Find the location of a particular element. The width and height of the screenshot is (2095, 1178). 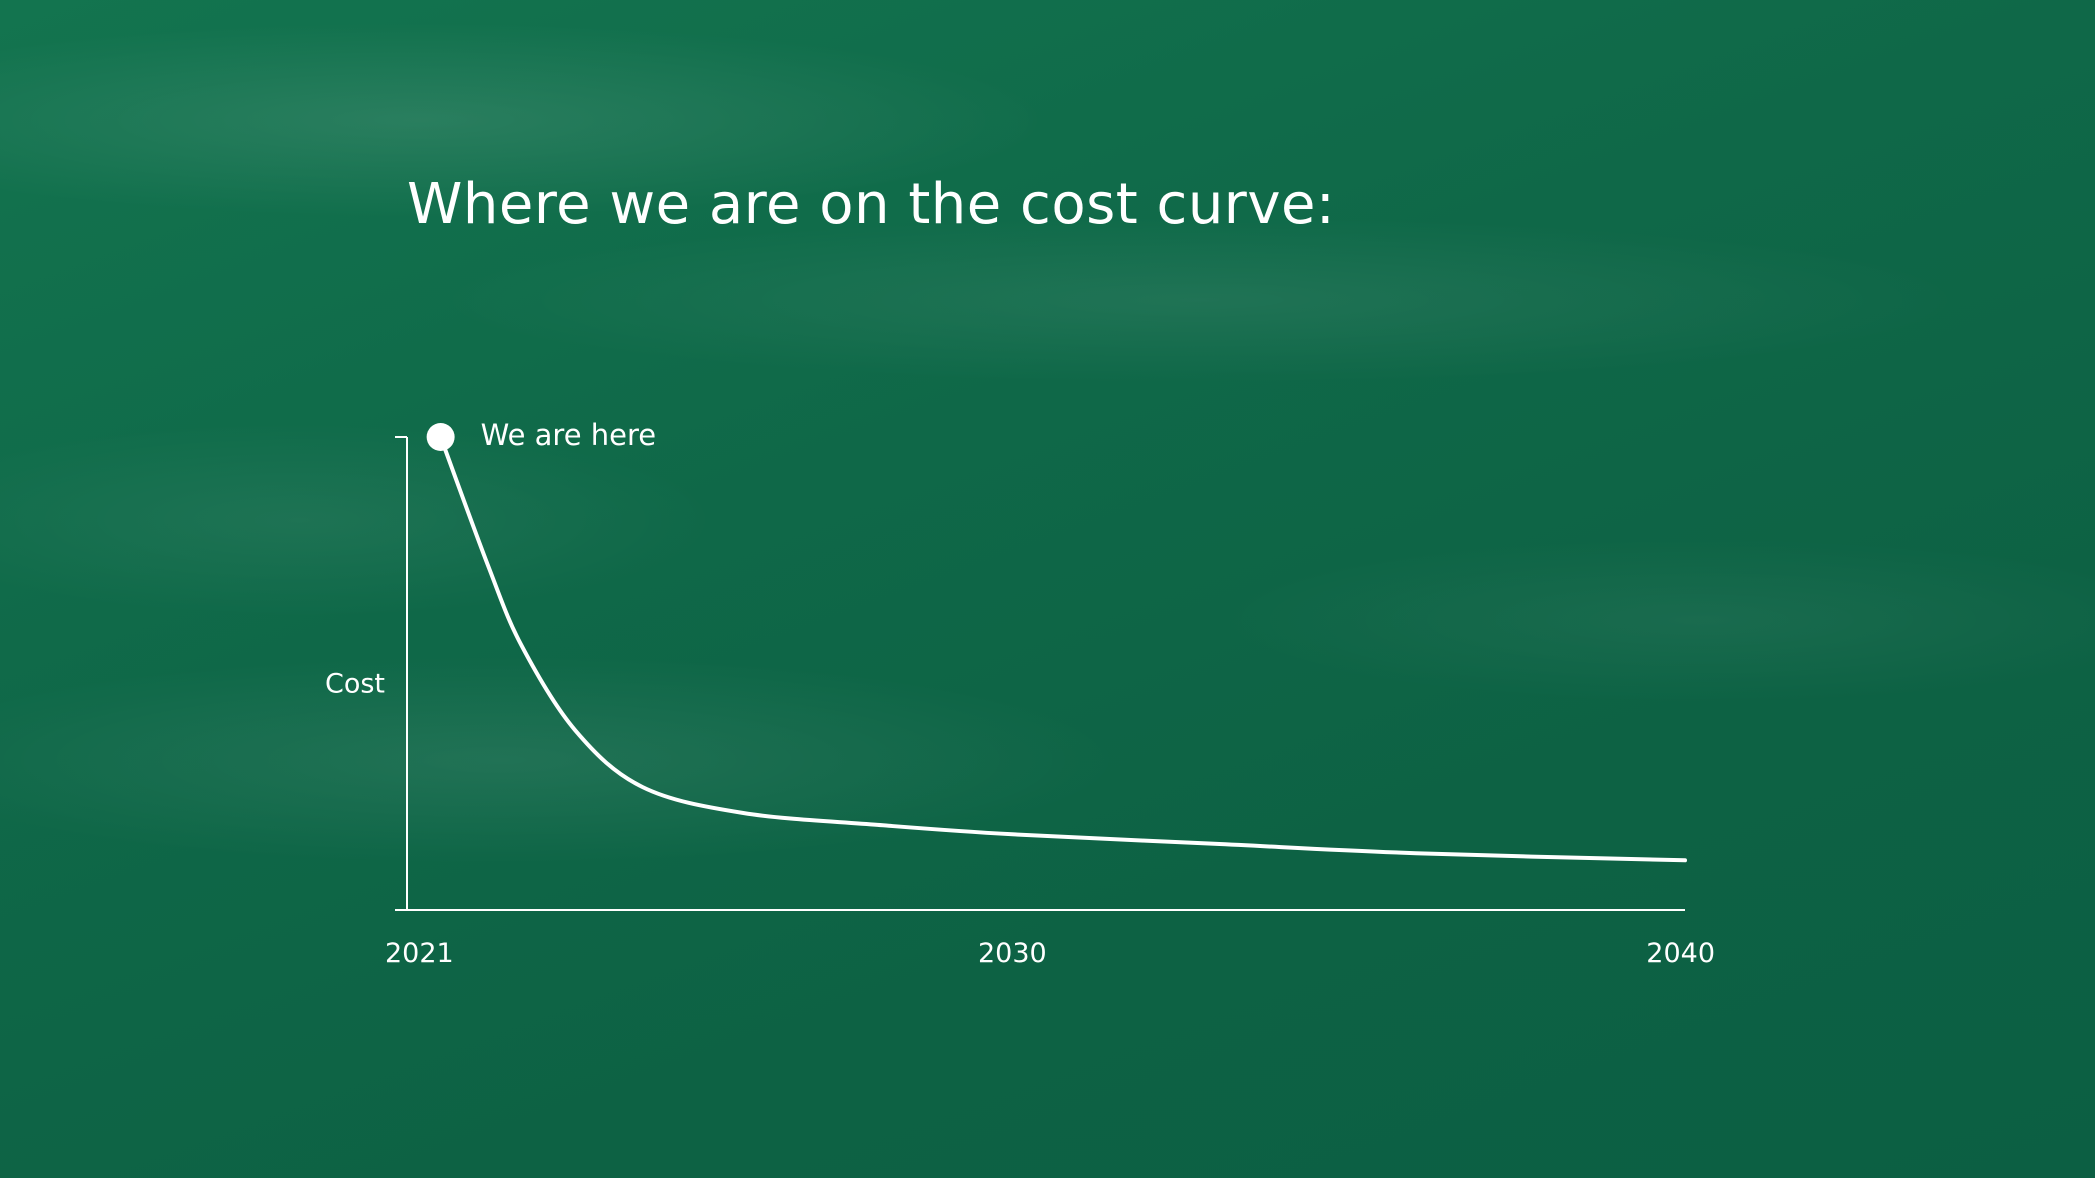

annotation-label: We are here is located at coordinates (569, 435).